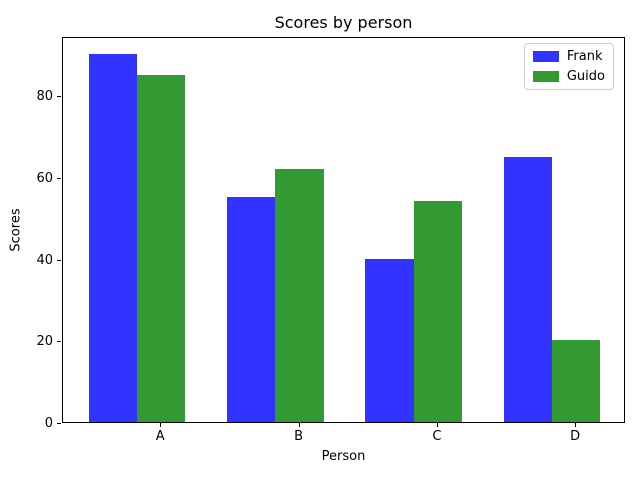  What do you see at coordinates (299, 425) in the screenshot?
I see `x-tick-mark-b` at bounding box center [299, 425].